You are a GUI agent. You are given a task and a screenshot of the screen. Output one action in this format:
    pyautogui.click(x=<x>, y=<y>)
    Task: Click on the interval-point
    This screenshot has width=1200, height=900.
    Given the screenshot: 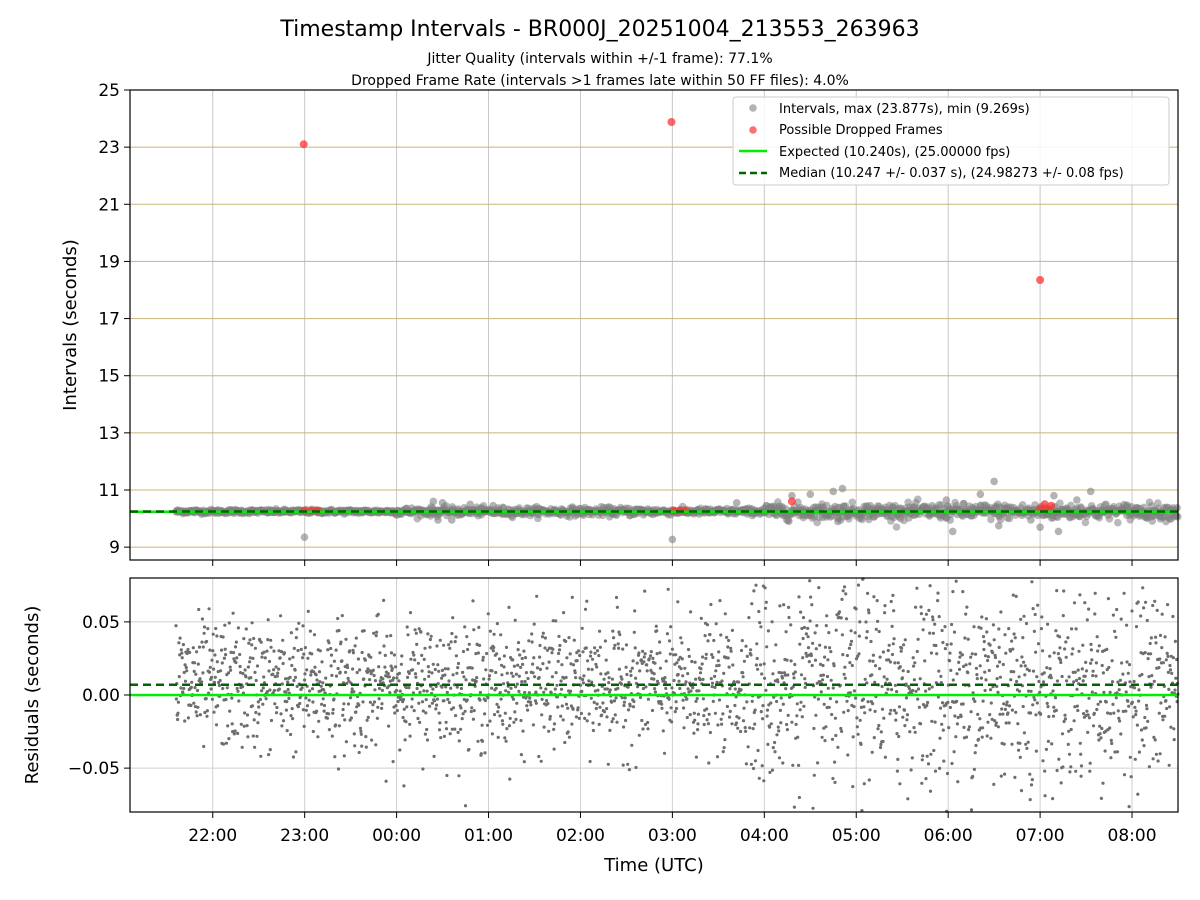 What is the action you would take?
    pyautogui.click(x=991, y=519)
    